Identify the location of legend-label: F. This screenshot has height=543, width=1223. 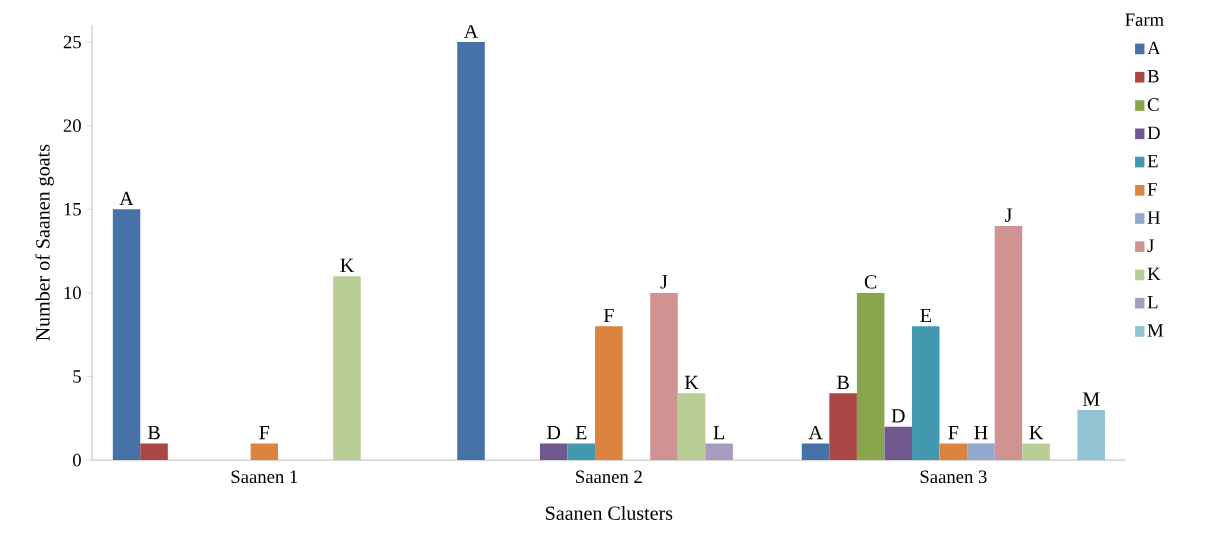
(1152, 189).